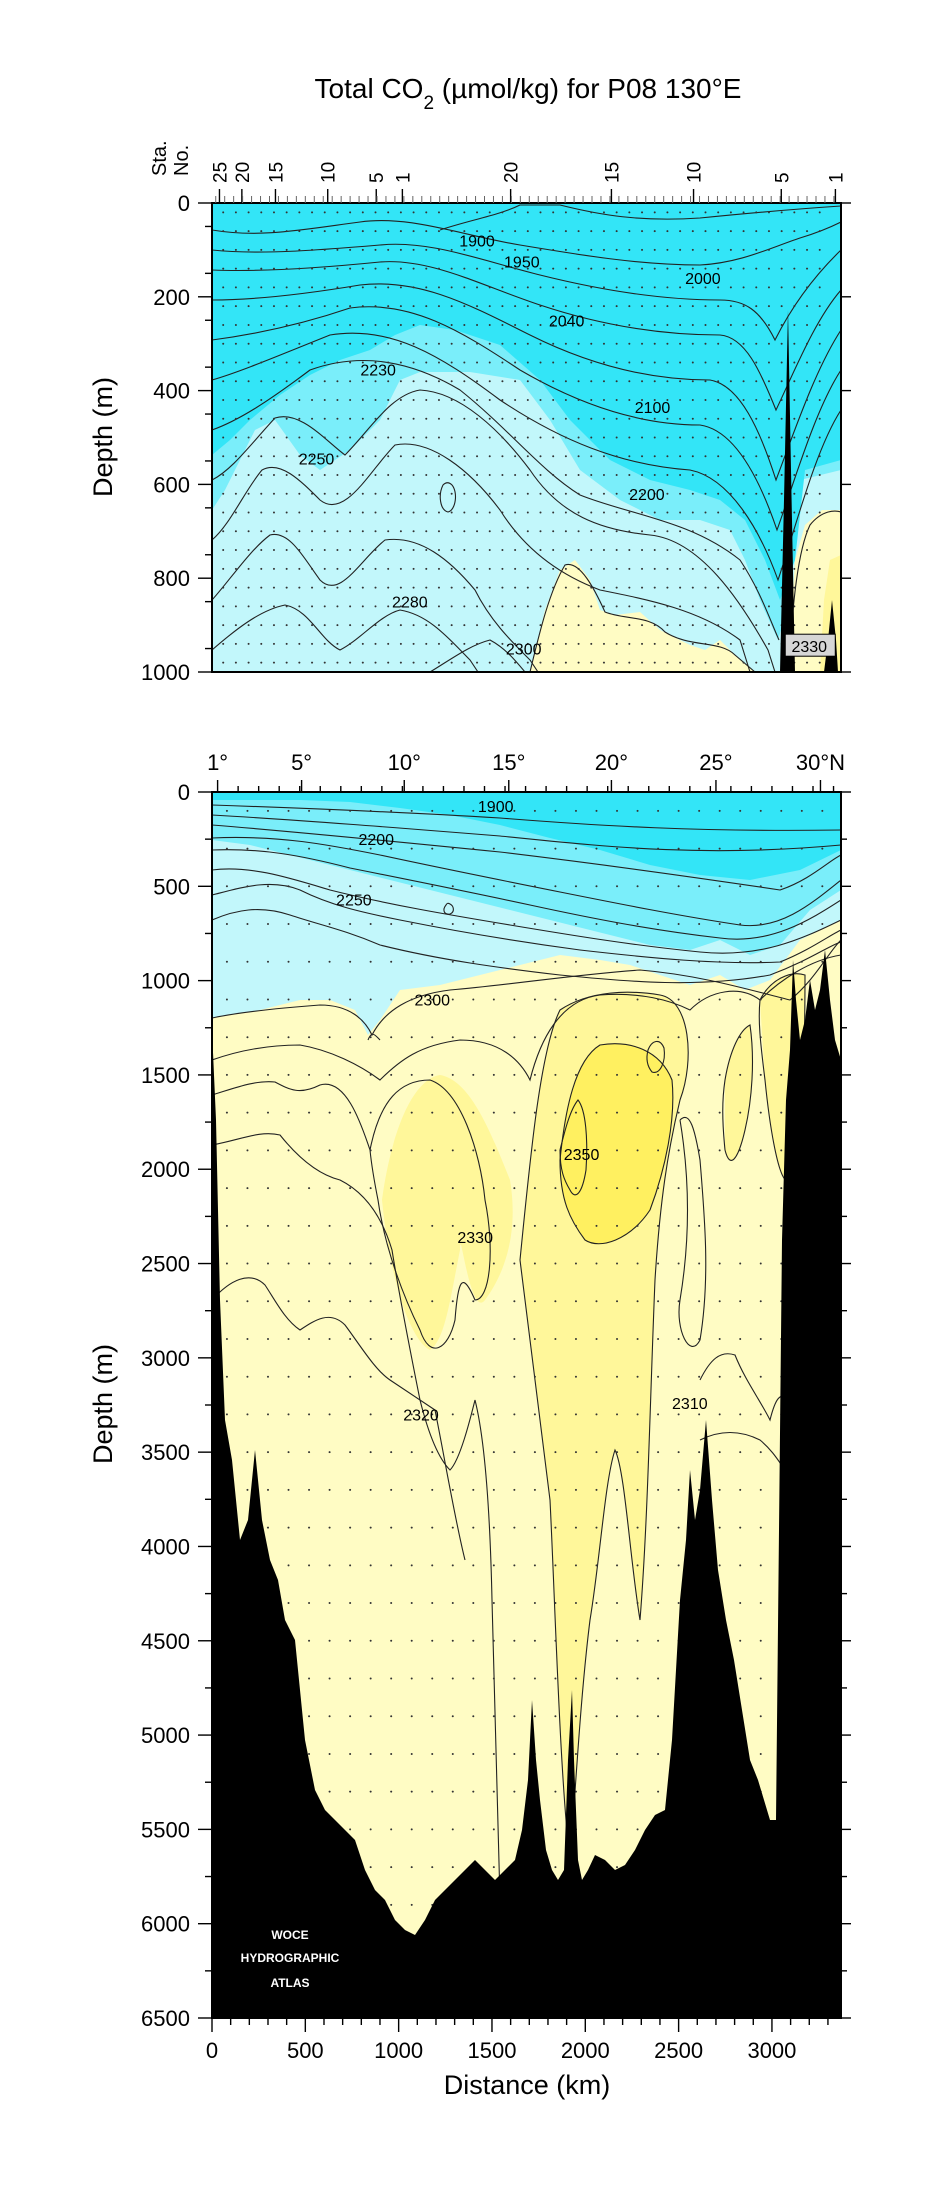  I want to click on upper-y-axis-label: Depth (m), so click(103, 437).